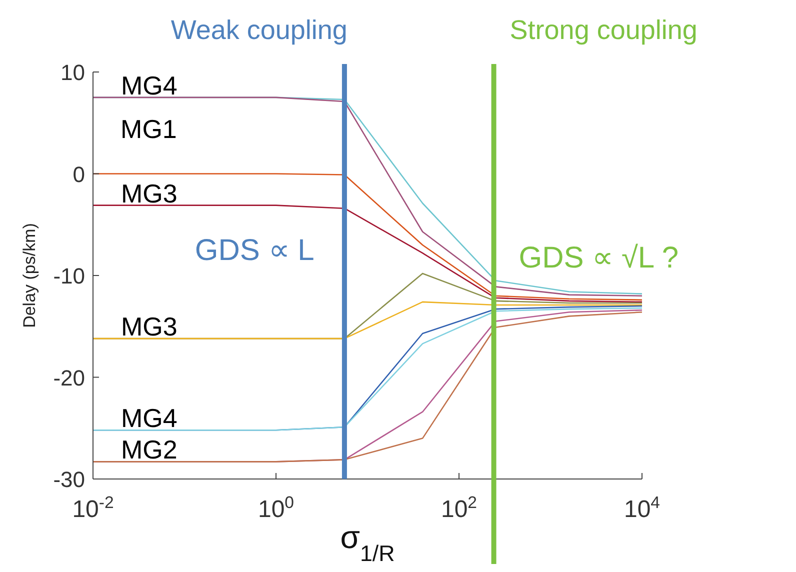 This screenshot has width=796, height=572. Describe the element at coordinates (276, 507) in the screenshot. I see `x-tick-label: 10$^{0}$` at that location.